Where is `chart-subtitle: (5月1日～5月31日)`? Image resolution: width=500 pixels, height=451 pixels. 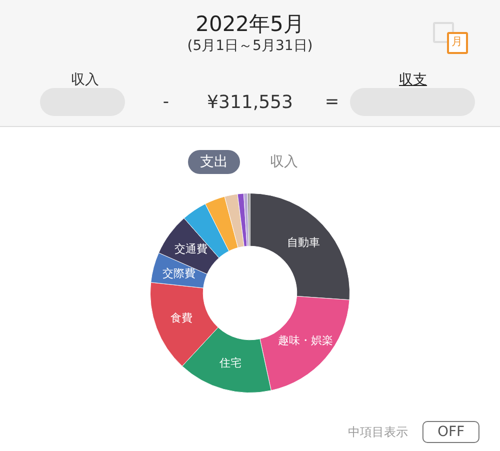 chart-subtitle: (5月1日～5月31日) is located at coordinates (250, 46).